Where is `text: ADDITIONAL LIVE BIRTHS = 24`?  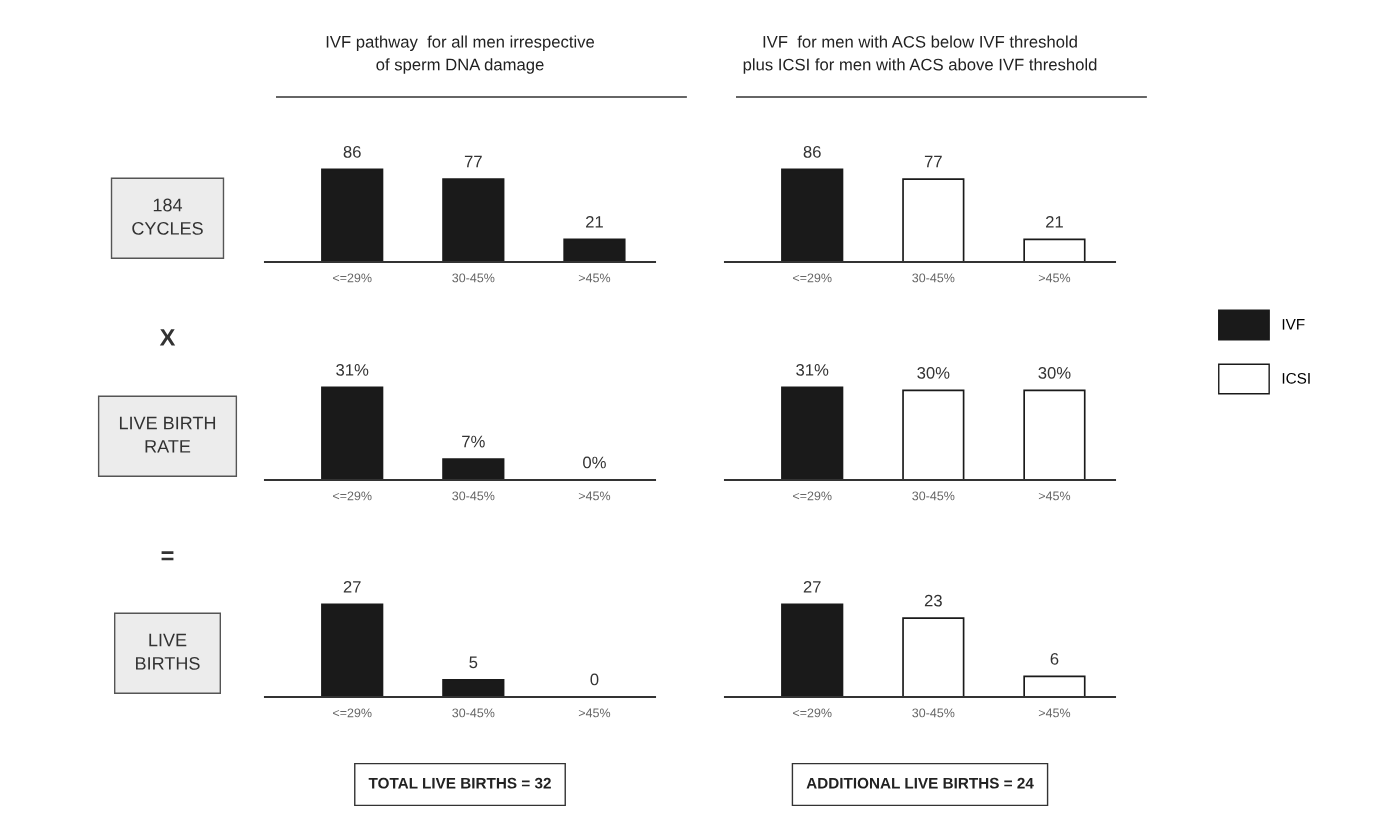 text: ADDITIONAL LIVE BIRTHS = 24 is located at coordinates (920, 783).